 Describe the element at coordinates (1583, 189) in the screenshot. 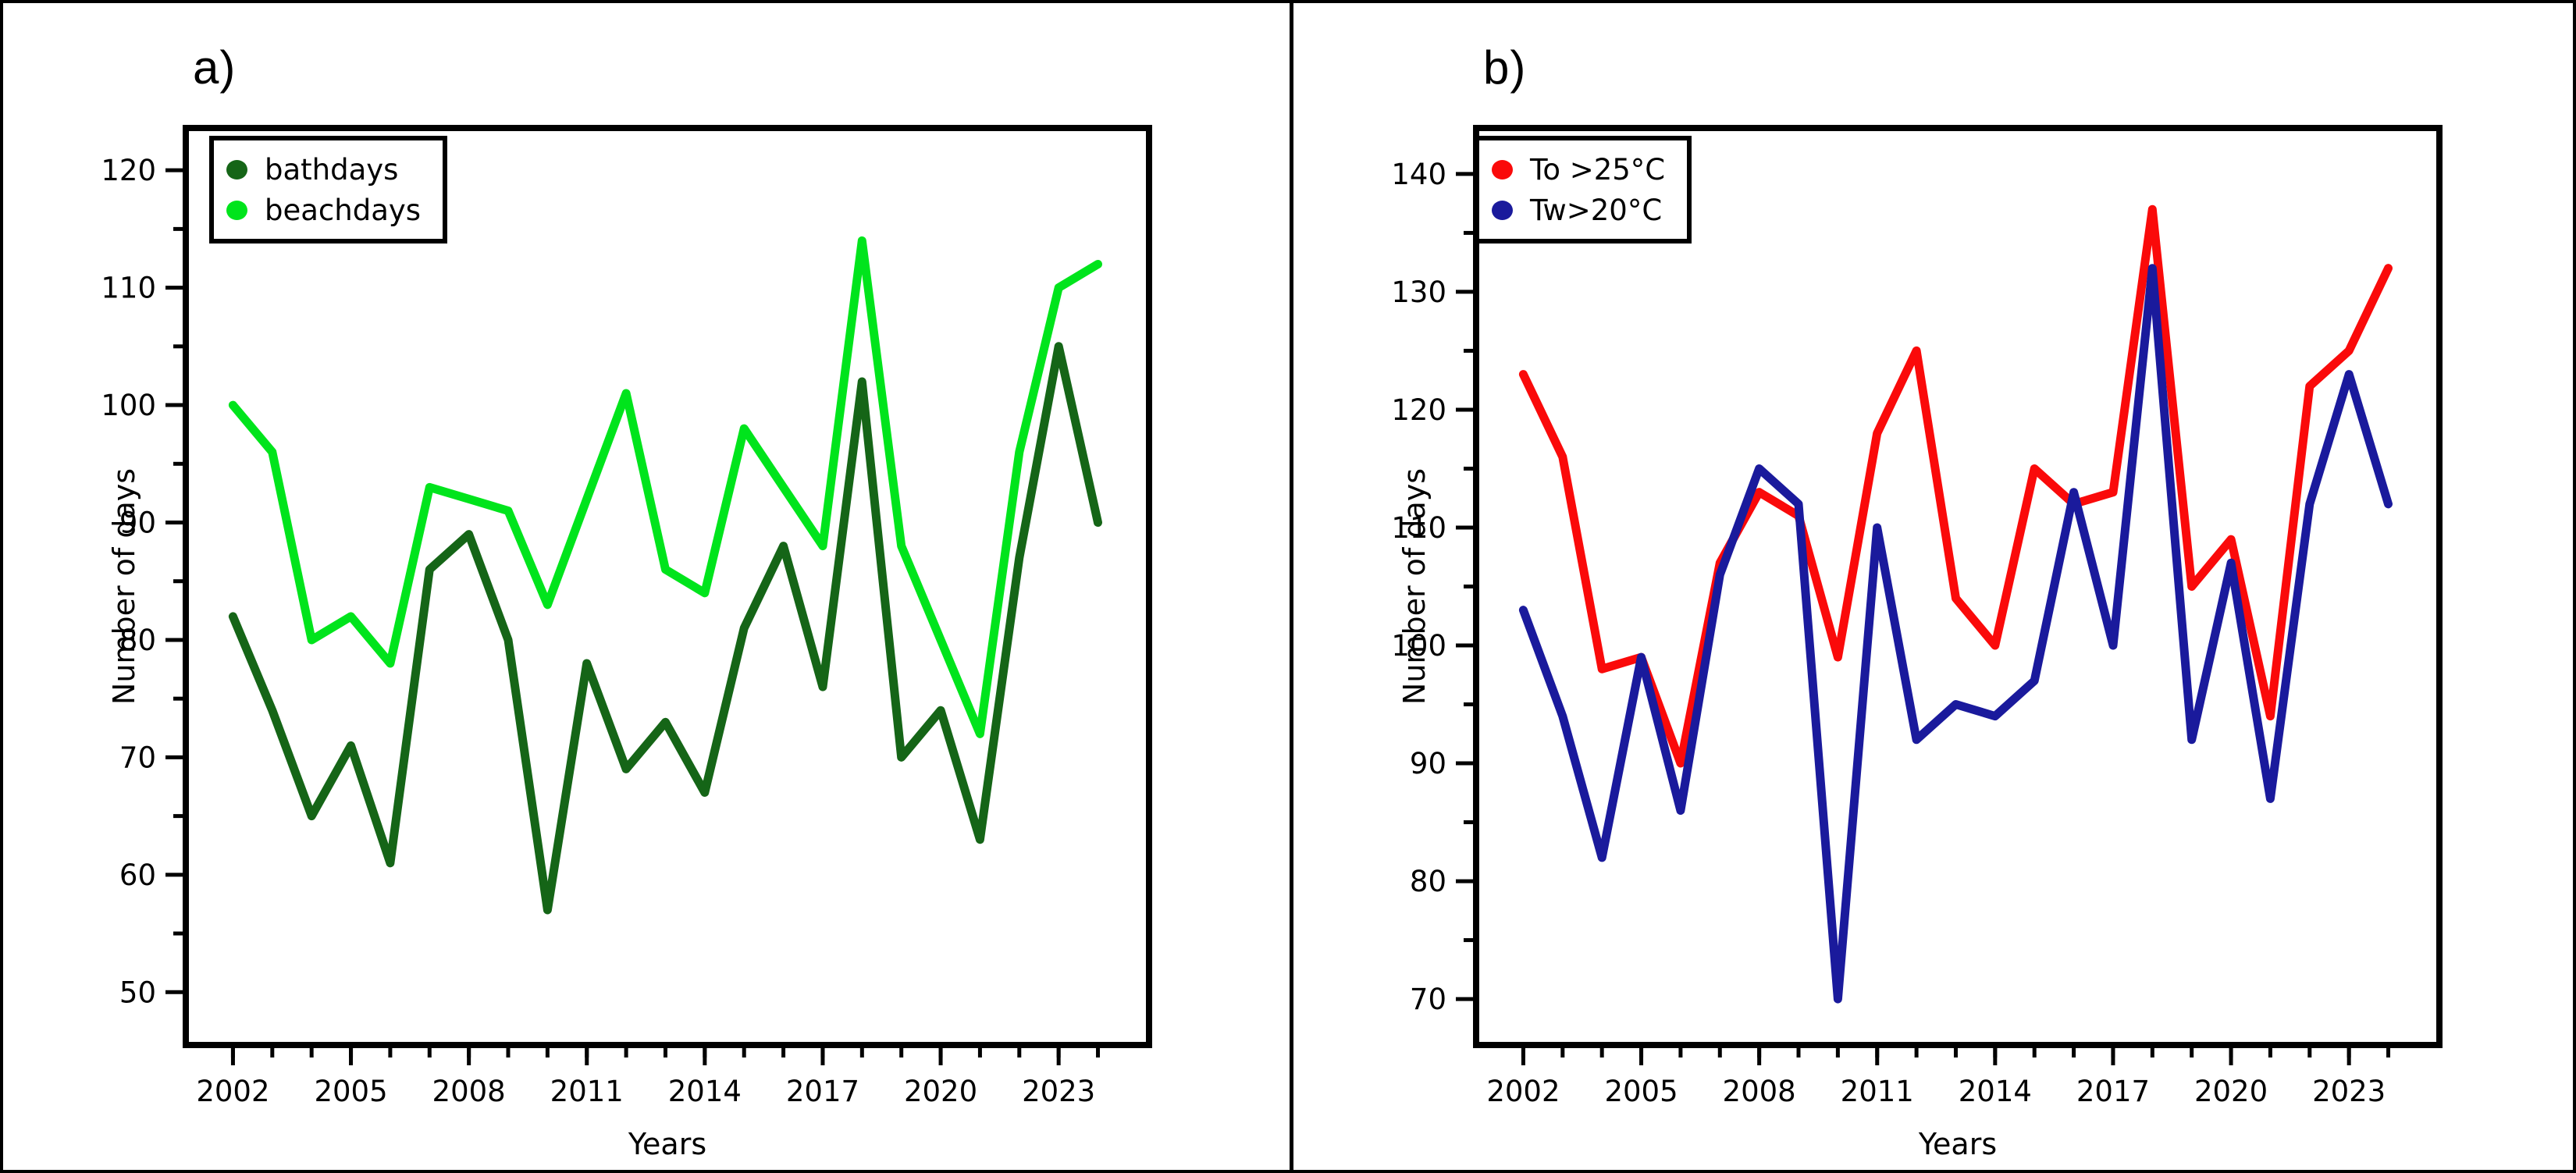

I see `legend-b: To >25°C Tw>20°C` at that location.